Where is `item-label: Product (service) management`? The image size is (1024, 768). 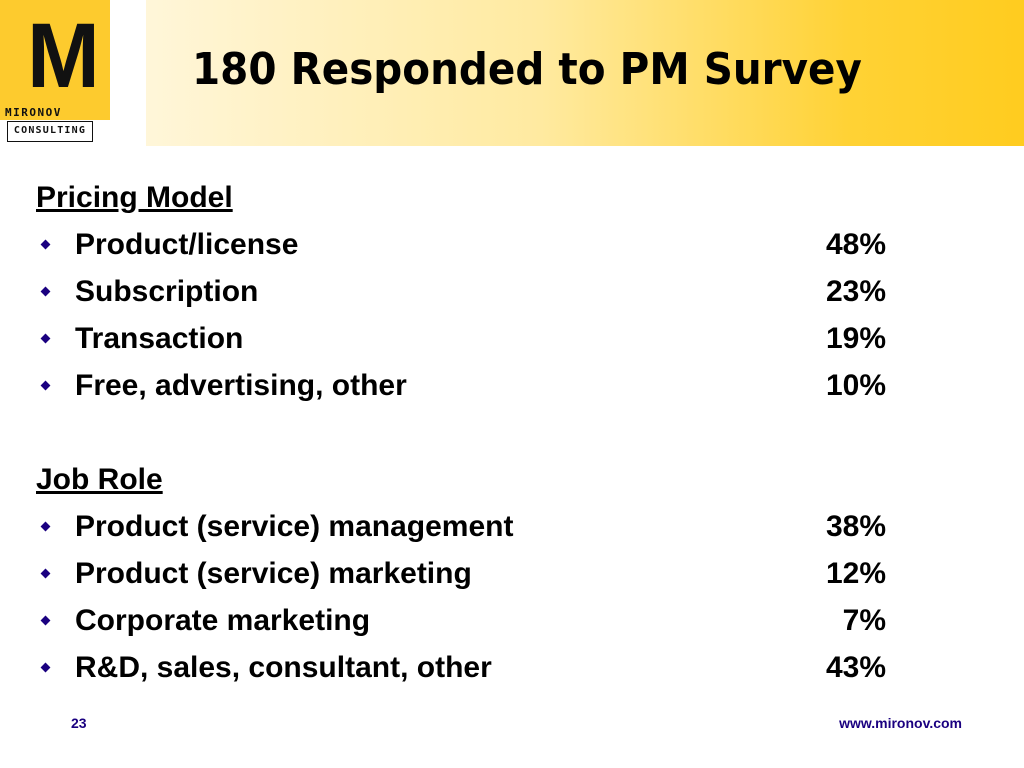
item-label: Product (service) management is located at coordinates (294, 526).